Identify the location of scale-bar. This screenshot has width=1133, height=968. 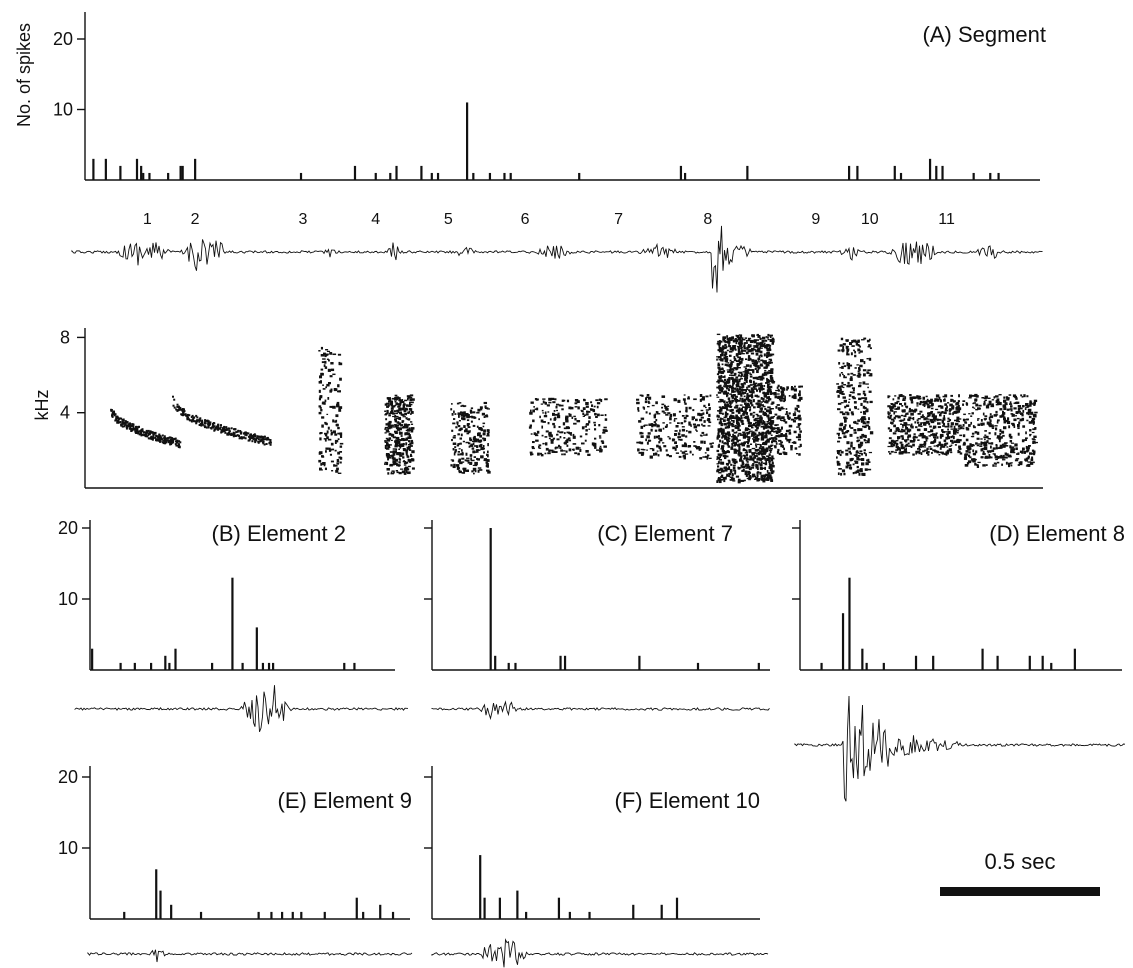
(1020, 891).